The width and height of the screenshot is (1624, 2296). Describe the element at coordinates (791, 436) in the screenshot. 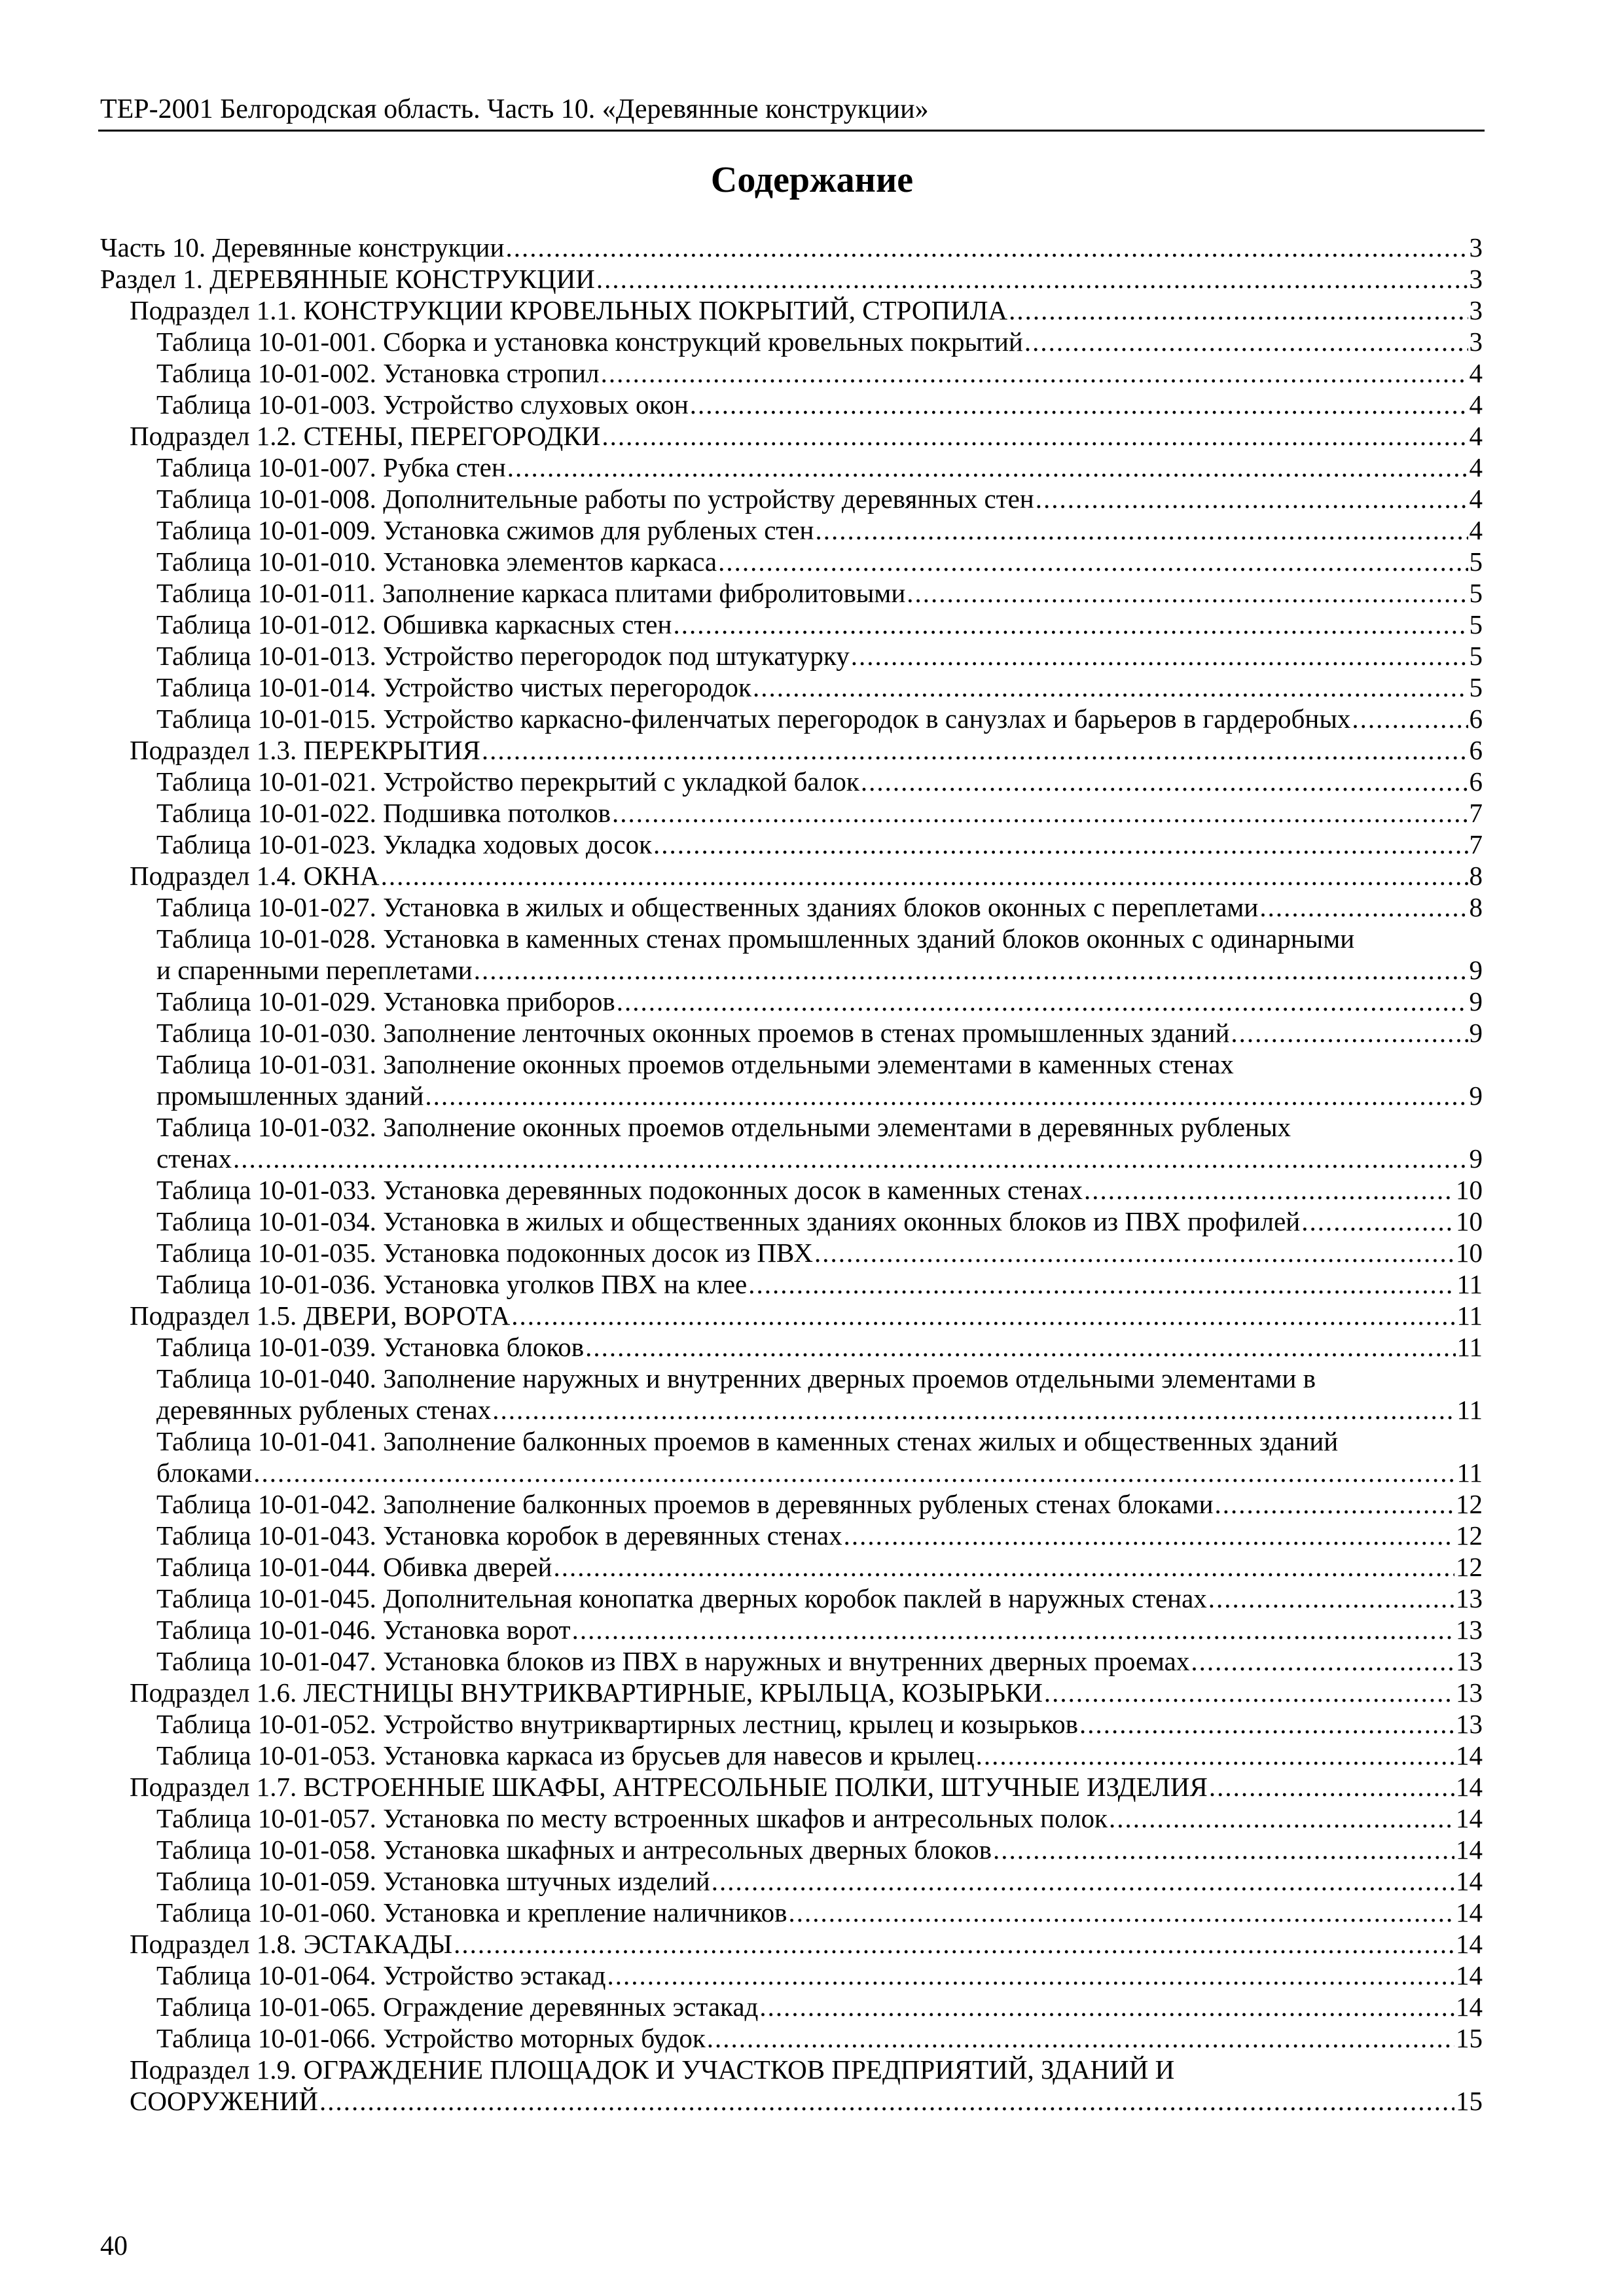

I see `toc-entry: Подраздел 1.2. СТЕНЫ, ПЕРЕГОРОДКИ 4` at that location.